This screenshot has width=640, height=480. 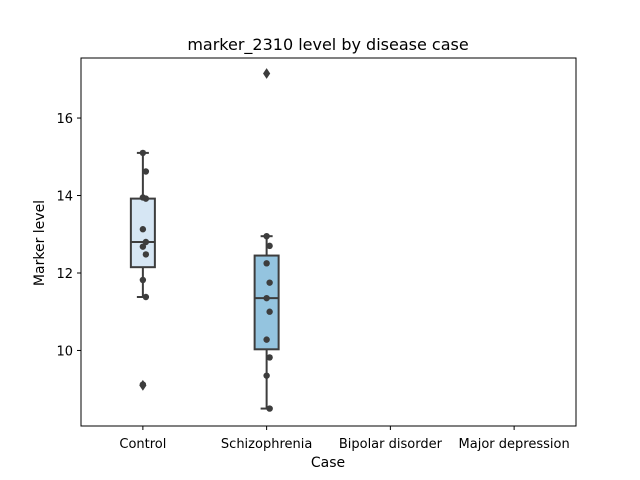 I want to click on y-tick-label: 12, so click(x=64, y=274).